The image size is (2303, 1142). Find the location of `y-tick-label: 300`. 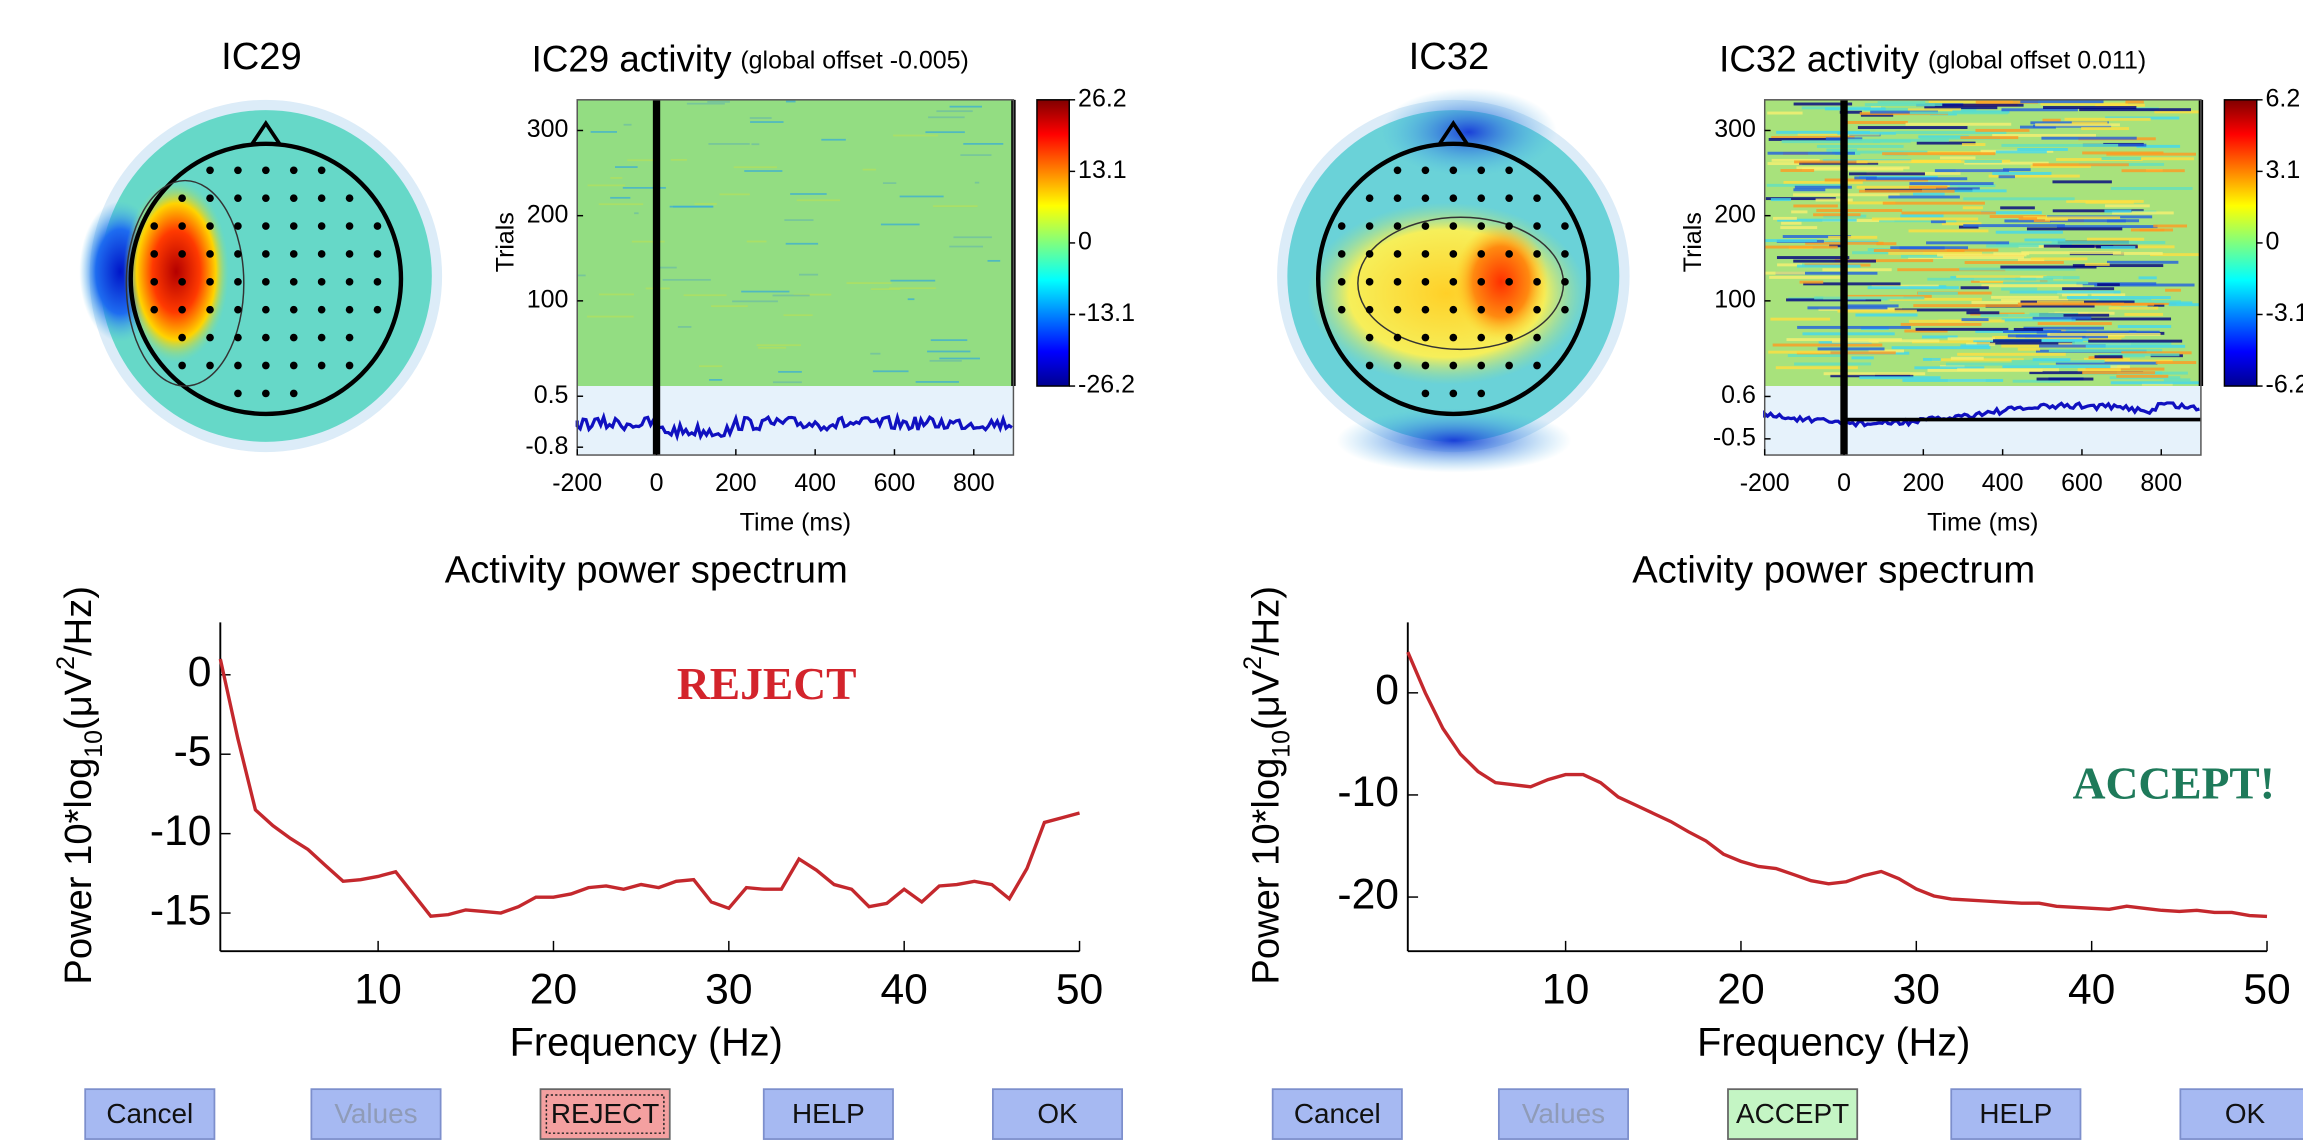

y-tick-label: 300 is located at coordinates (548, 129).